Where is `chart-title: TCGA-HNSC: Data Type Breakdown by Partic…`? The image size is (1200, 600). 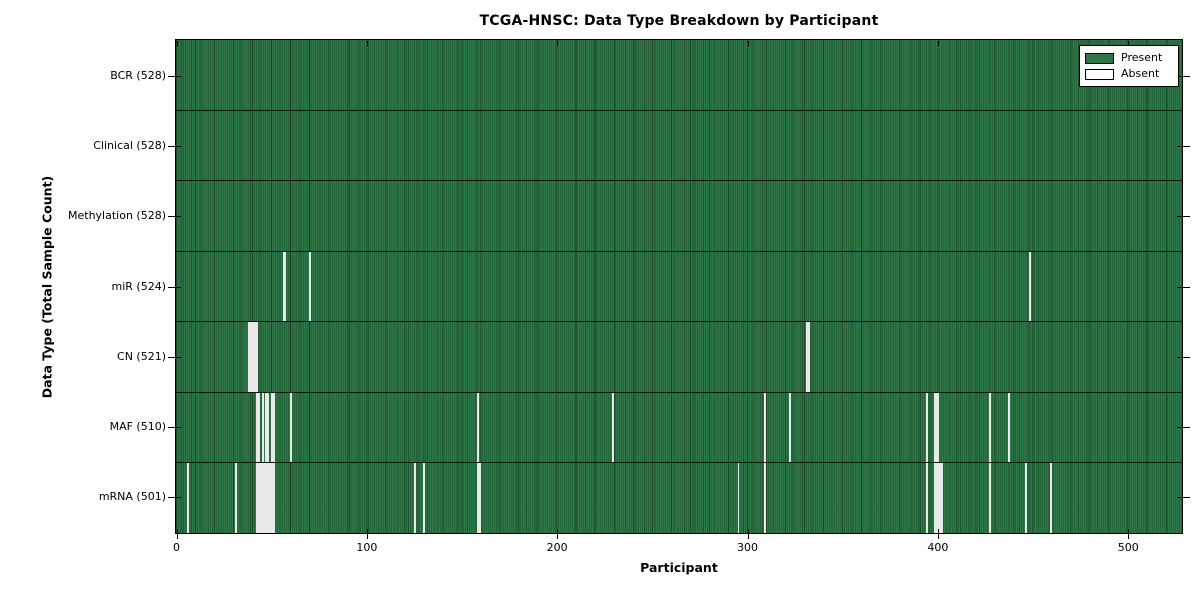
chart-title: TCGA-HNSC: Data Type Breakdown by Partic… is located at coordinates (679, 21).